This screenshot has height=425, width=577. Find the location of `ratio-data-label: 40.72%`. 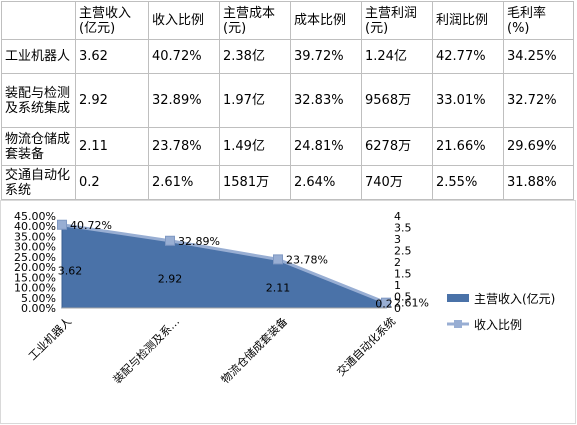

ratio-data-label: 40.72% is located at coordinates (91, 225).